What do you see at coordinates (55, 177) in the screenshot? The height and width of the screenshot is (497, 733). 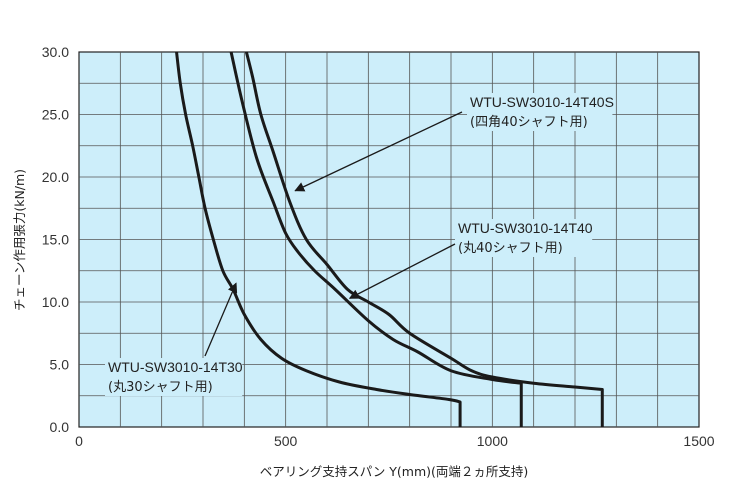 I see `y-tick-label: 20.0` at bounding box center [55, 177].